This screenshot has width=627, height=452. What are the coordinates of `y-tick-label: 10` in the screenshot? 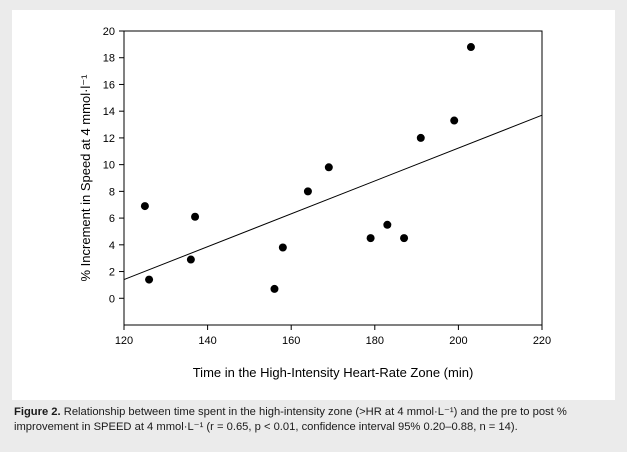 It's located at (109, 166).